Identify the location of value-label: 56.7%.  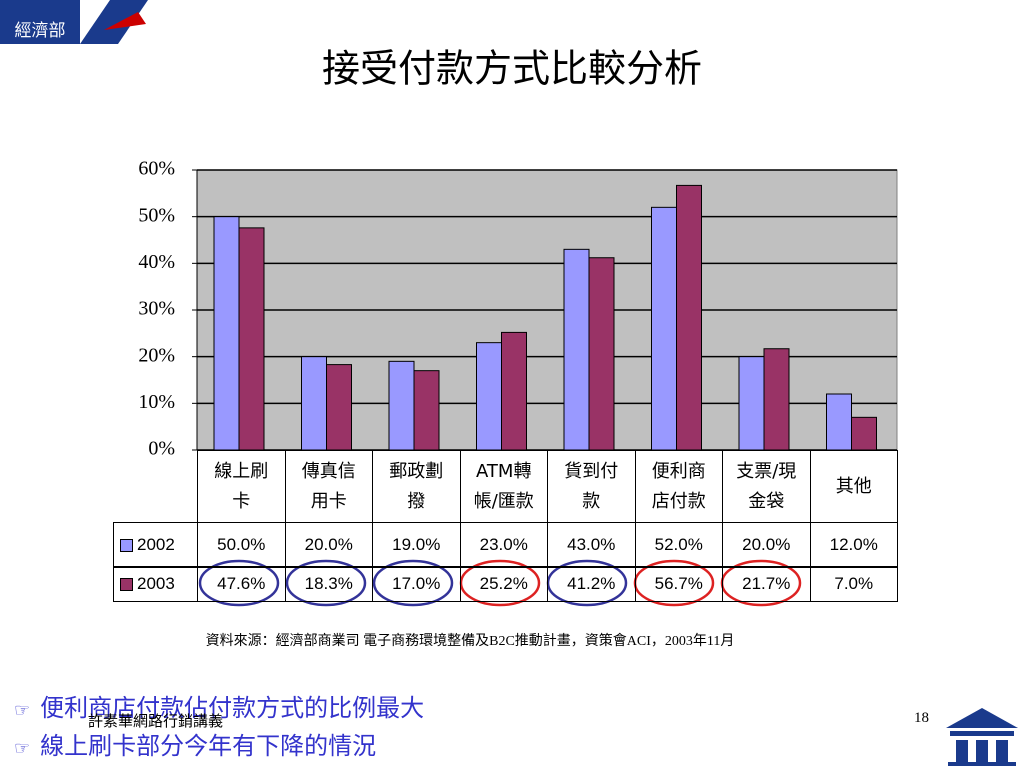
(678, 584).